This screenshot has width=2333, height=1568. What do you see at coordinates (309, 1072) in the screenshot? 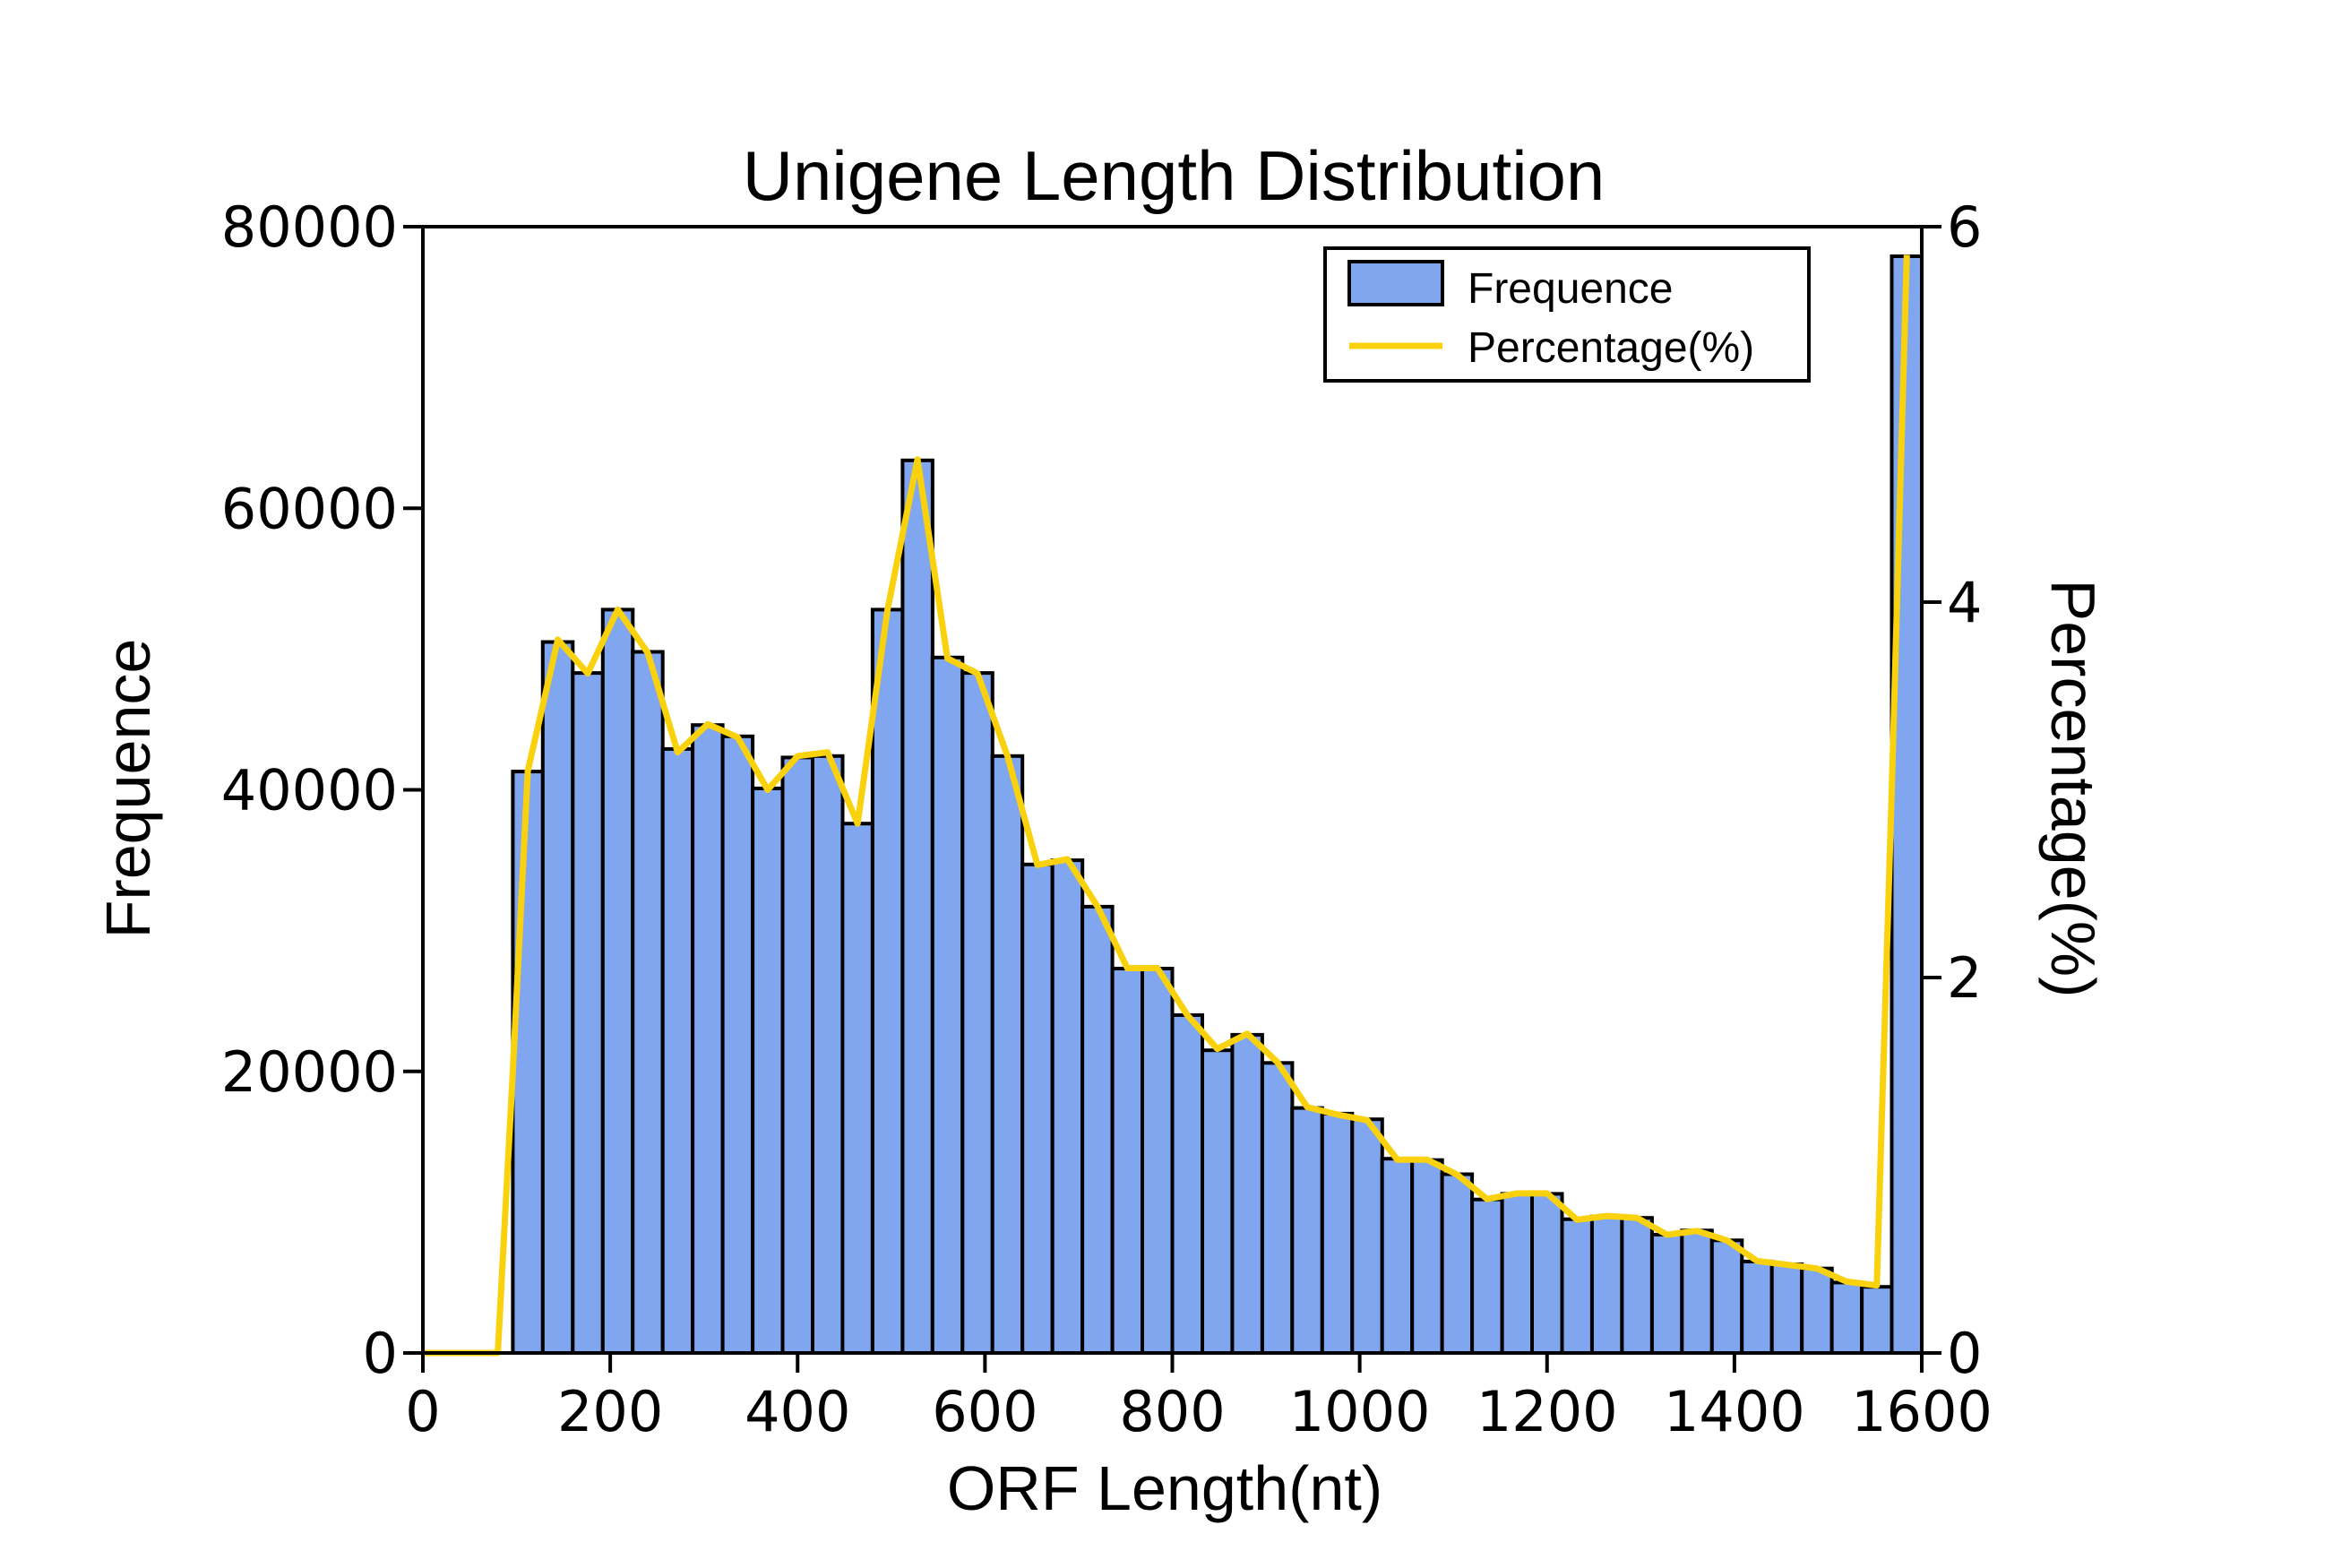
I see `y-tick-label: 20000` at bounding box center [309, 1072].